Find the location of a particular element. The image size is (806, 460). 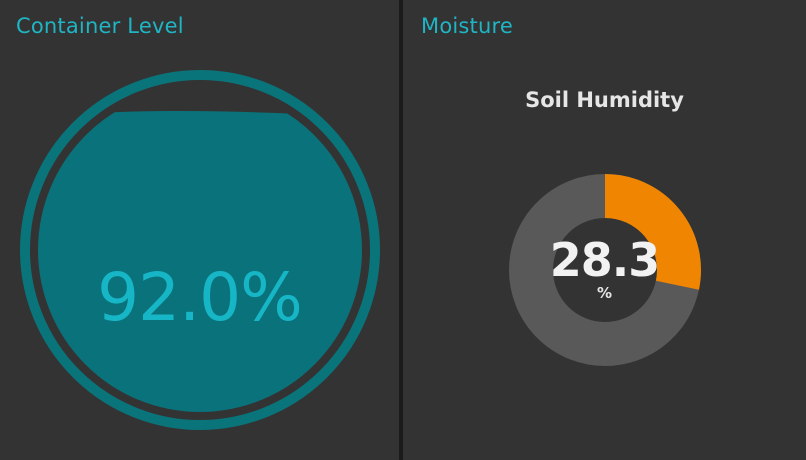

soil-humidity-unit: % is located at coordinates (604, 293).